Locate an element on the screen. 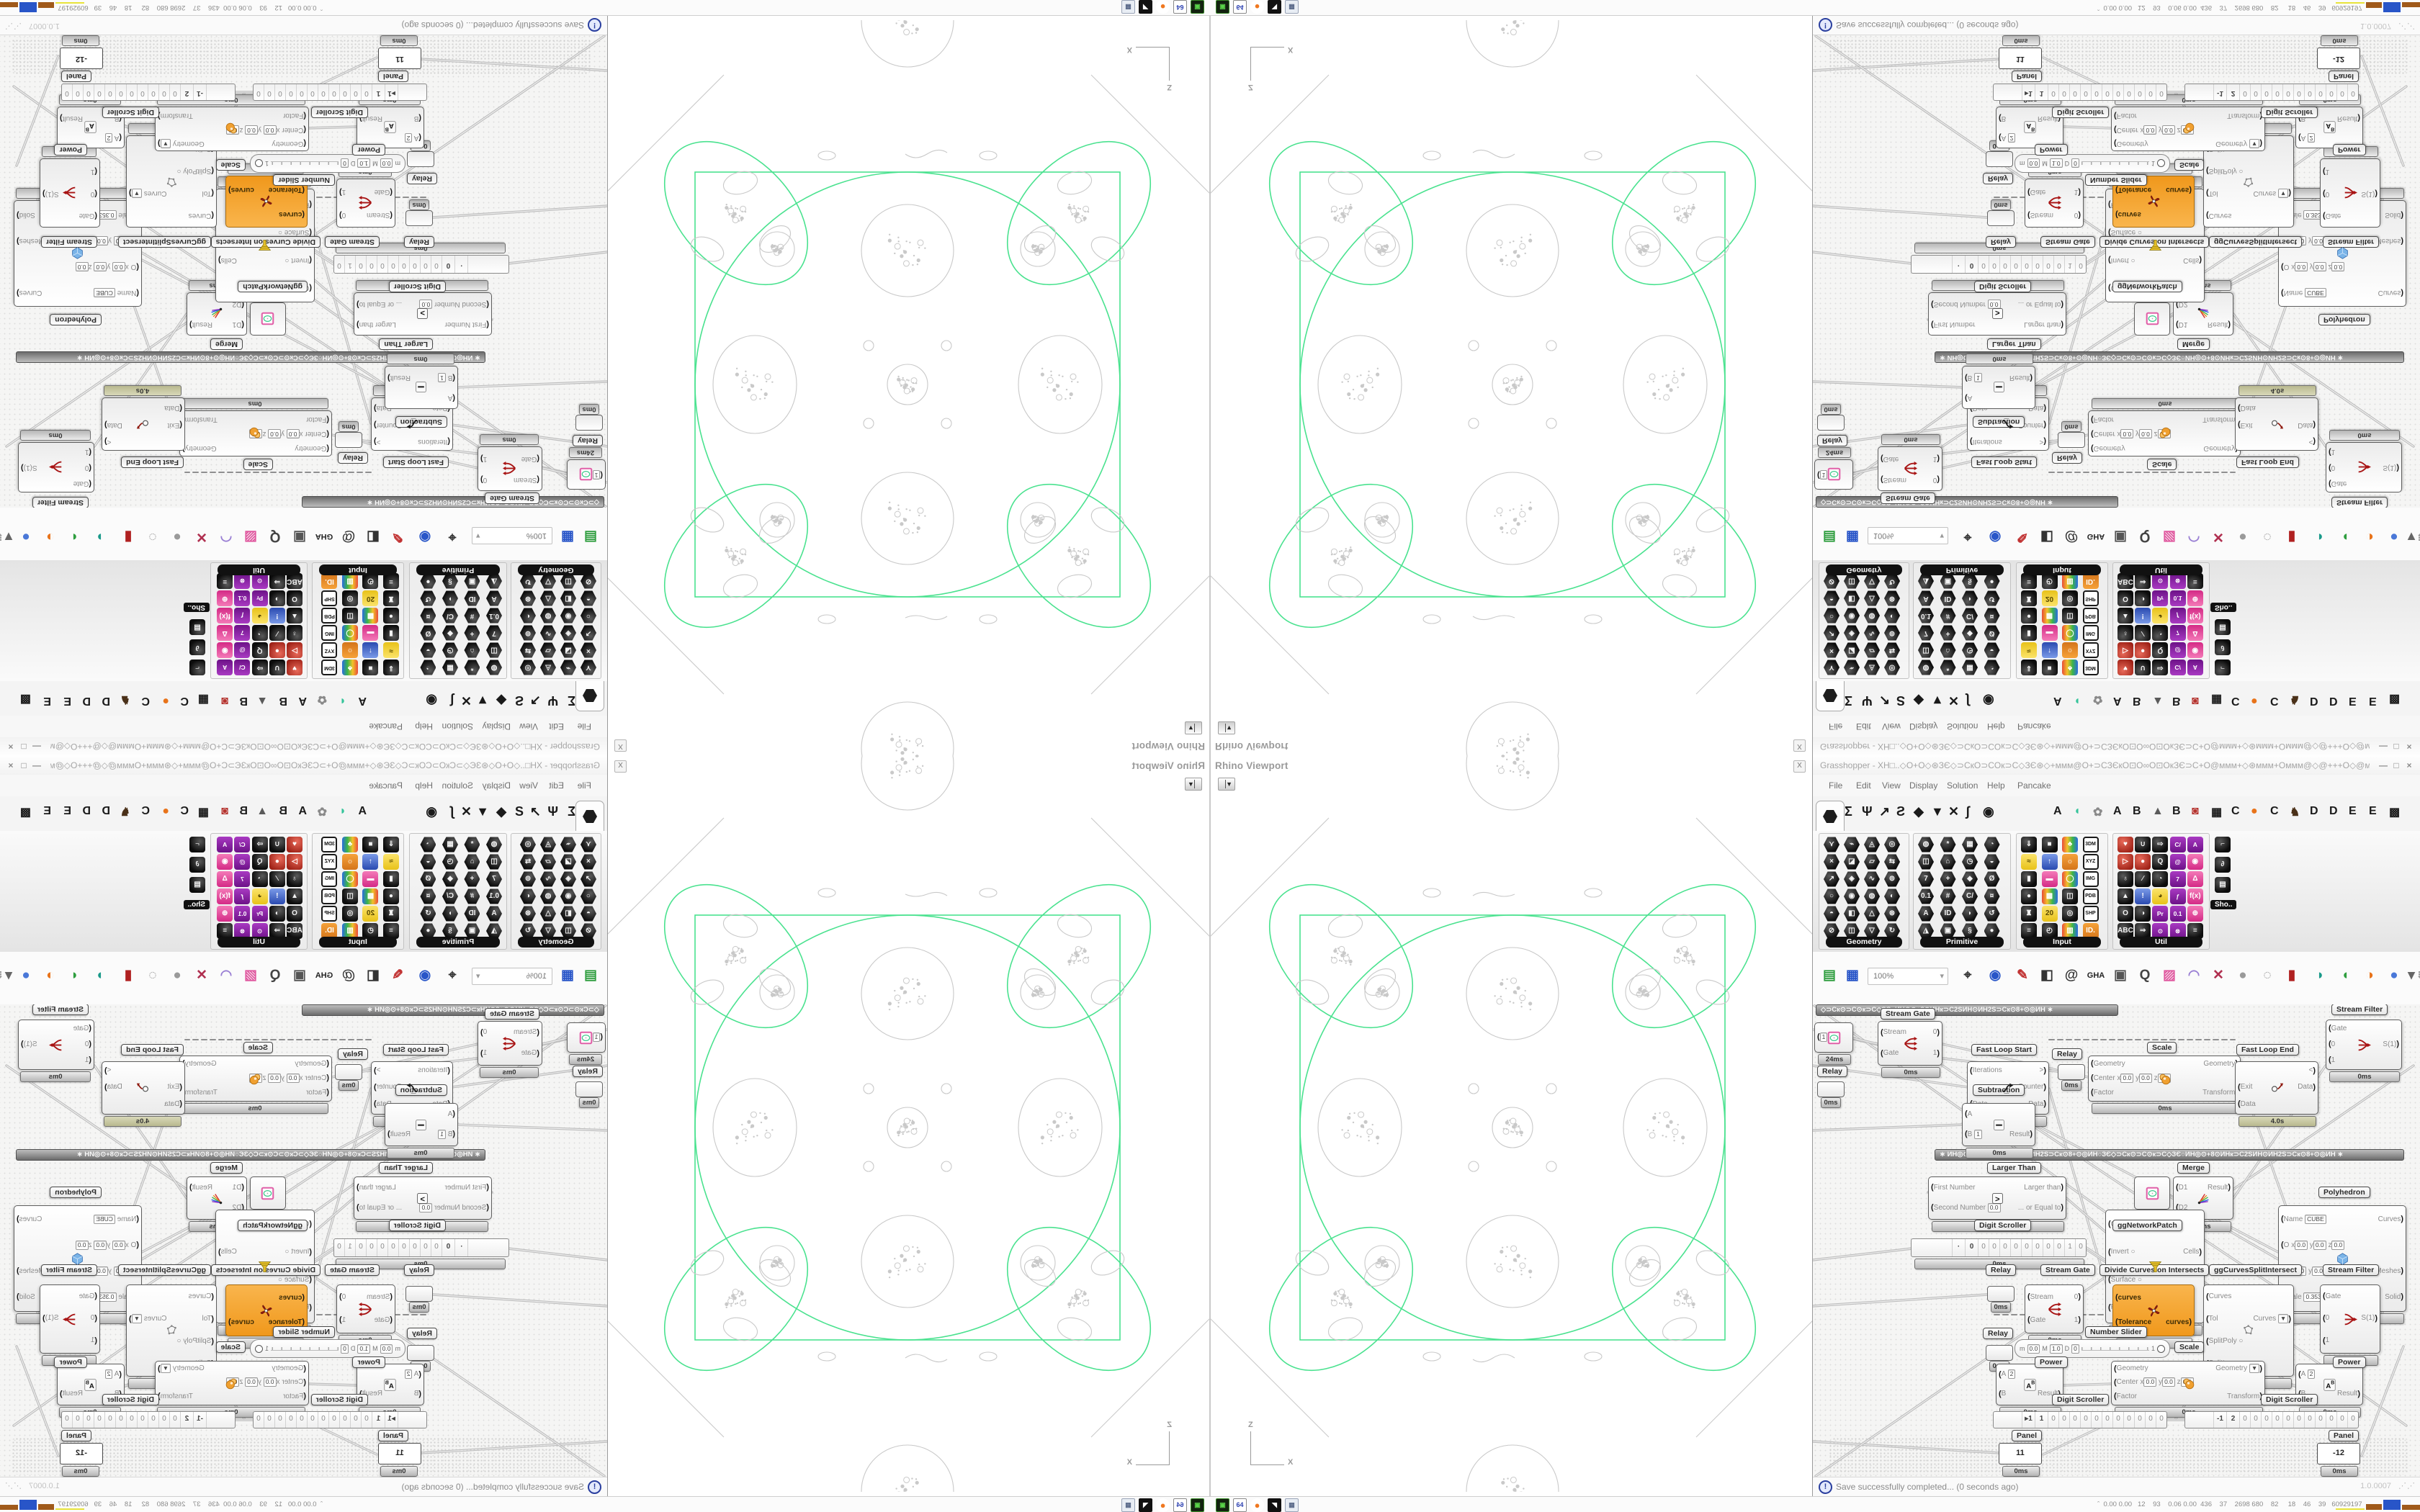 The height and width of the screenshot is (1512, 2420). palette-group-label: Primitive is located at coordinates (458, 569).